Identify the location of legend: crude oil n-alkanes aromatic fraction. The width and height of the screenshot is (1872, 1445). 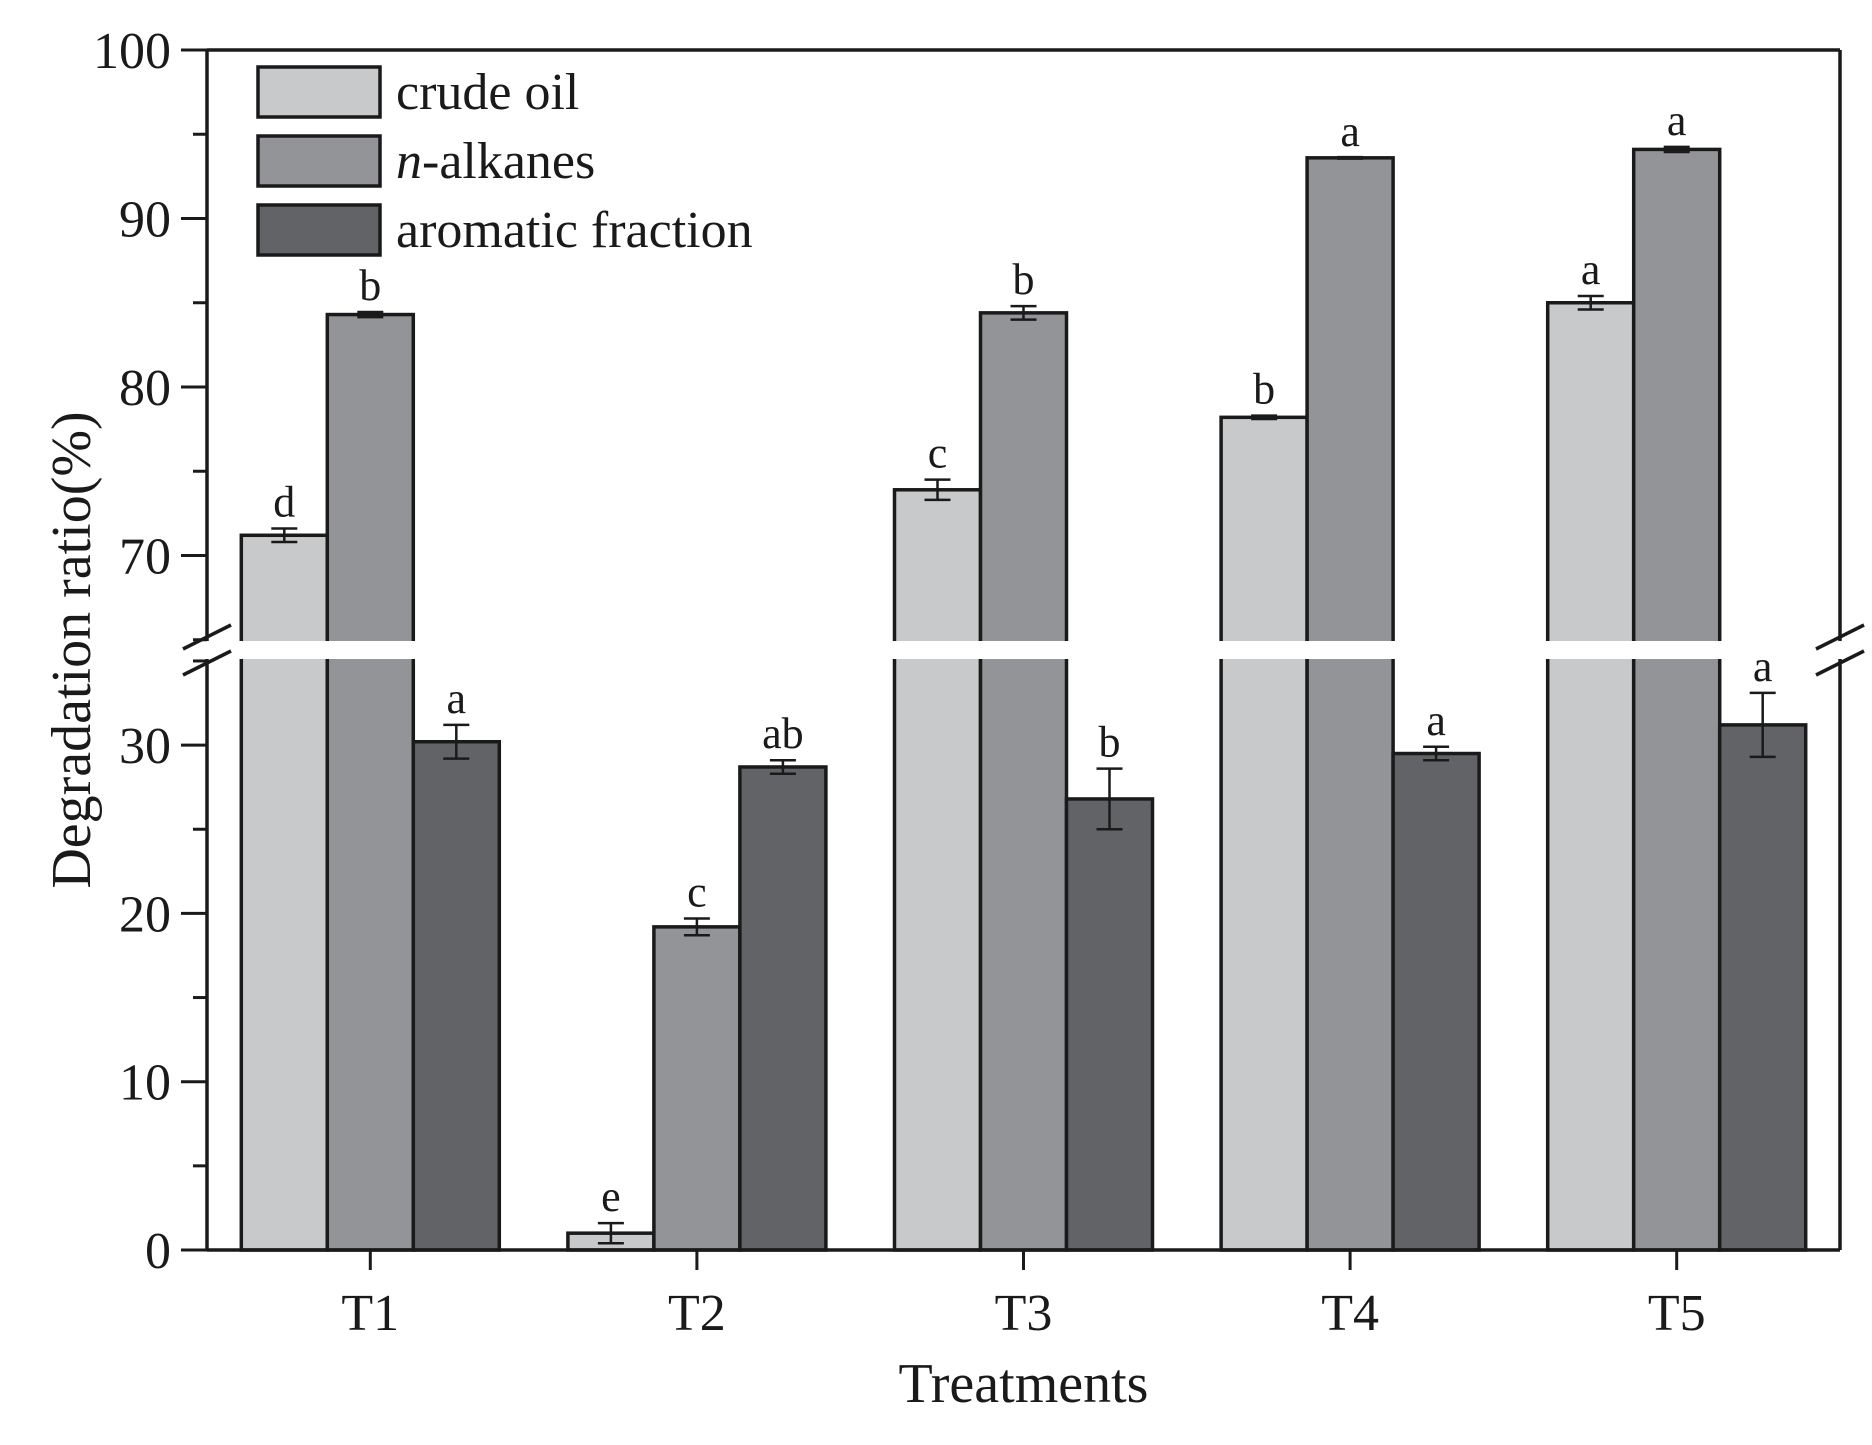
(504, 161).